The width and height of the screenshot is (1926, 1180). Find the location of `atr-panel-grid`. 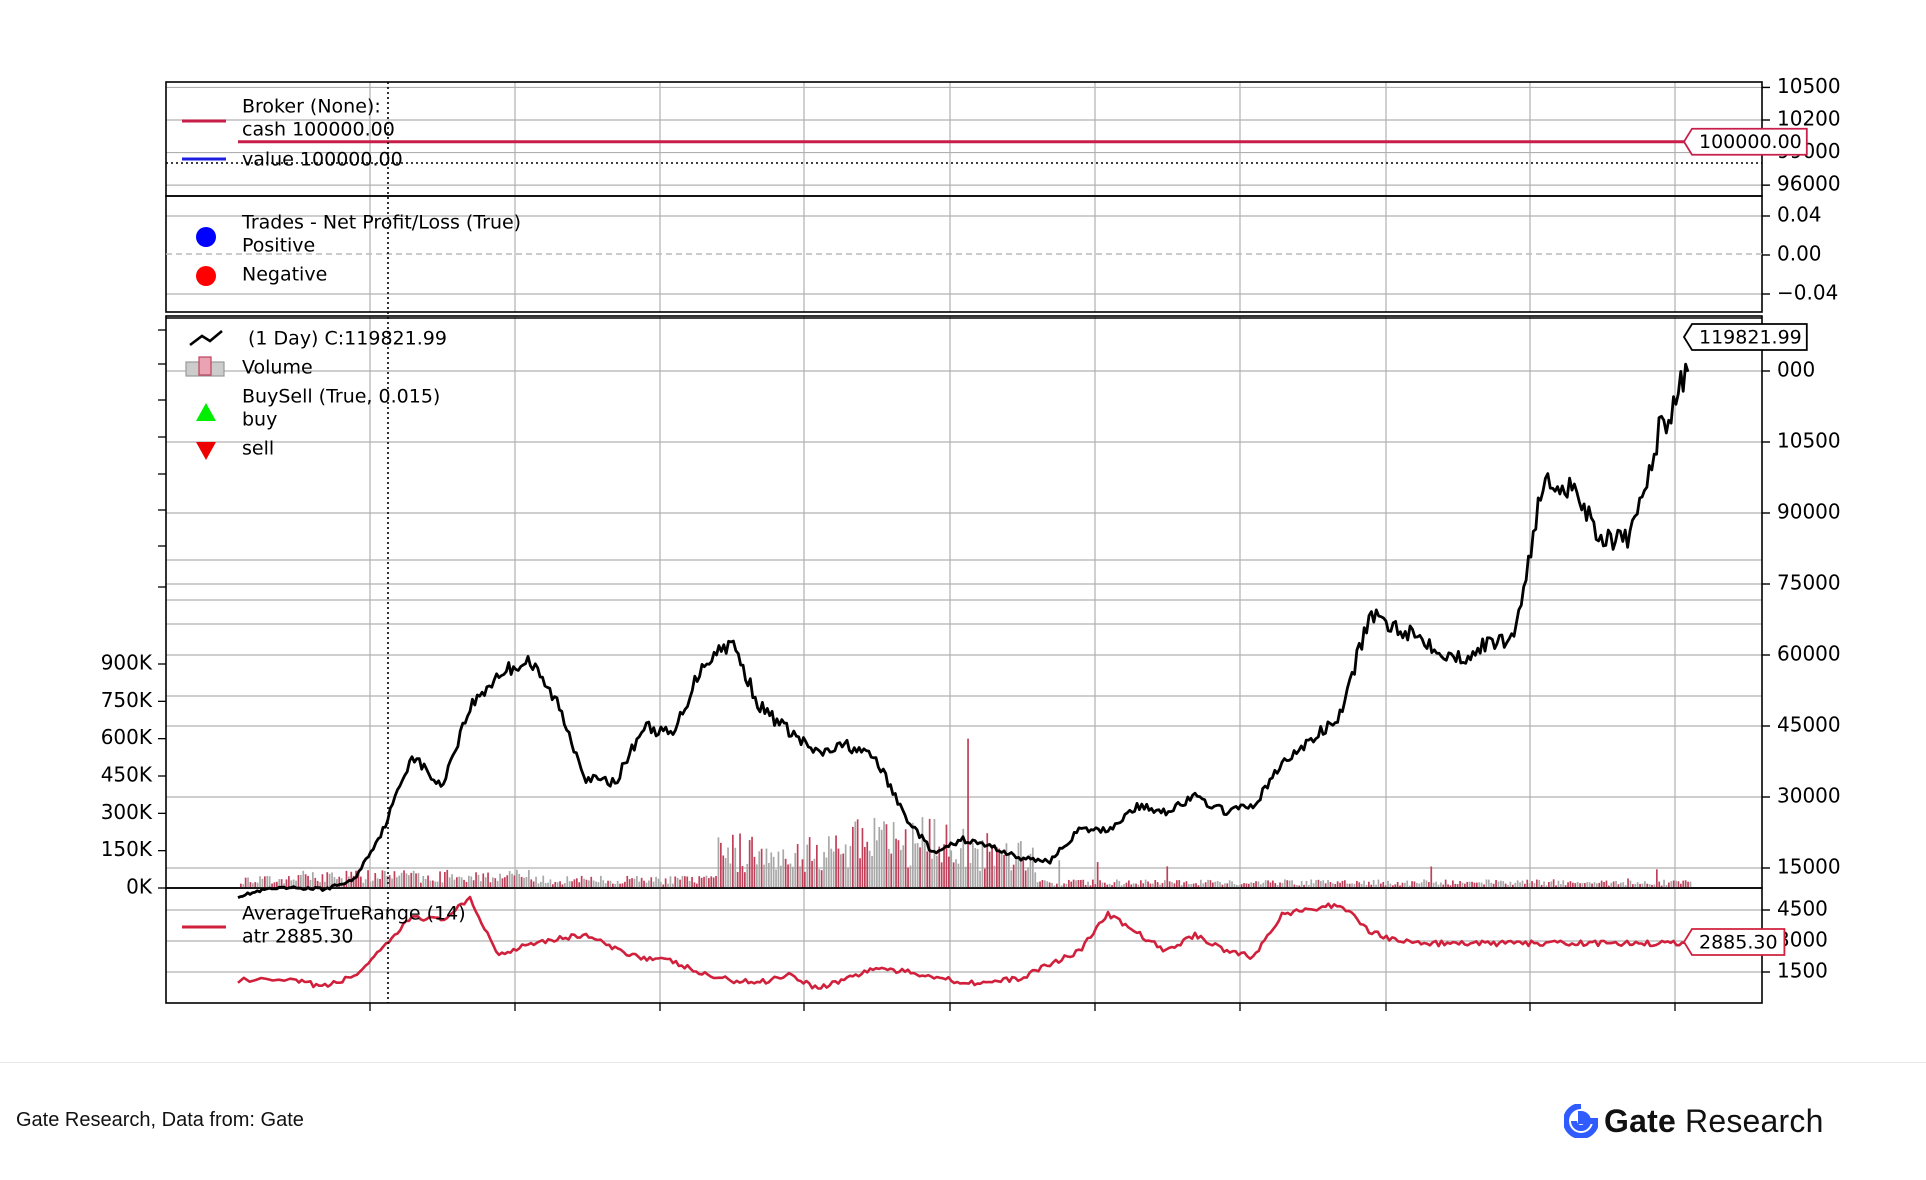

atr-panel-grid is located at coordinates (964, 945).